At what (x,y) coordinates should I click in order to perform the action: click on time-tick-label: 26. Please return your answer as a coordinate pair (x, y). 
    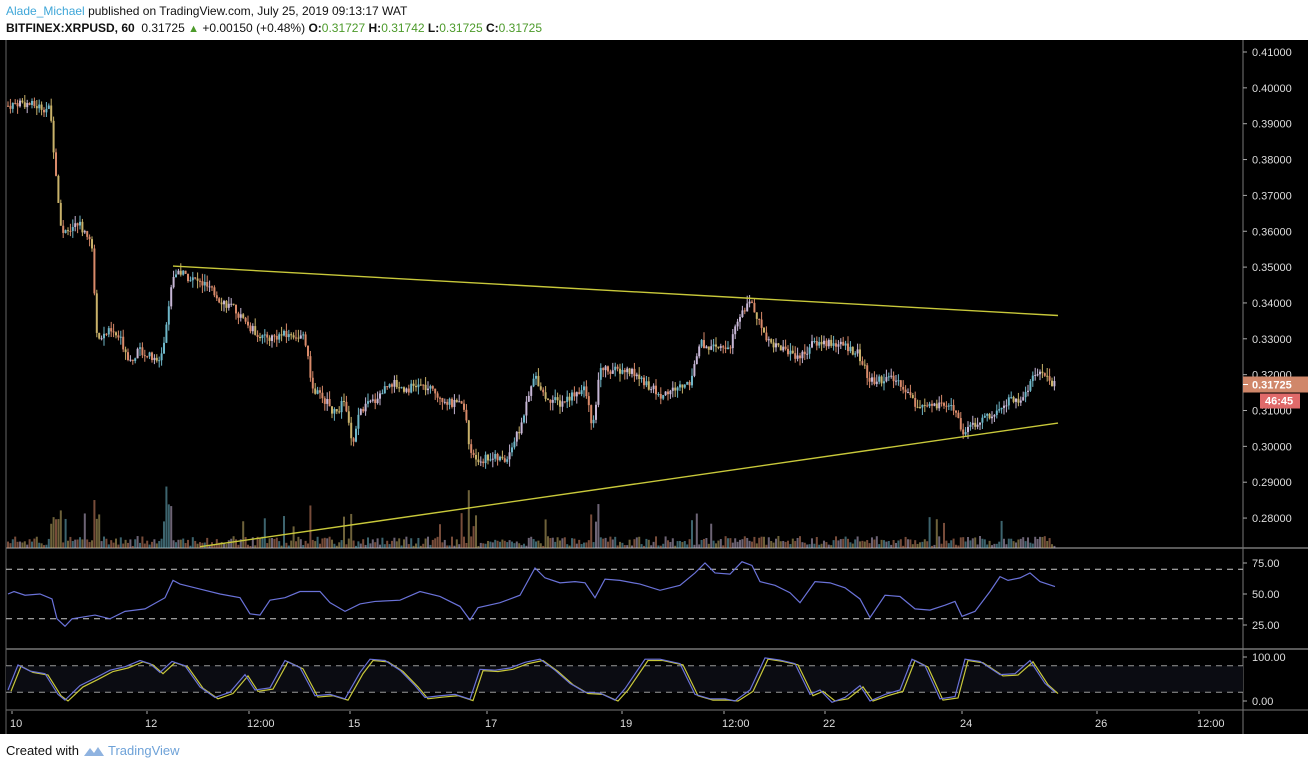
    Looking at the image, I should click on (1101, 724).